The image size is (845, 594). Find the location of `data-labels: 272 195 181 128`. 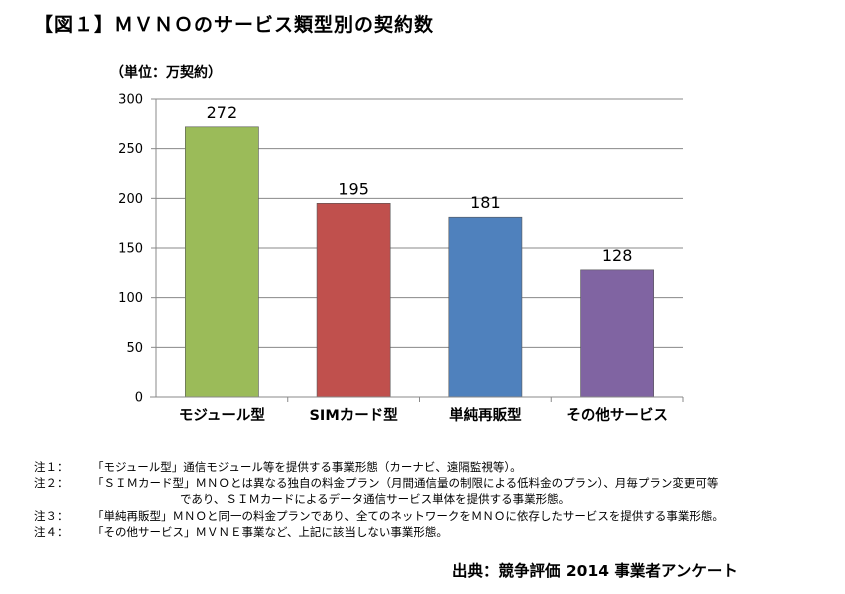

data-labels: 272 195 181 128 is located at coordinates (420, 184).